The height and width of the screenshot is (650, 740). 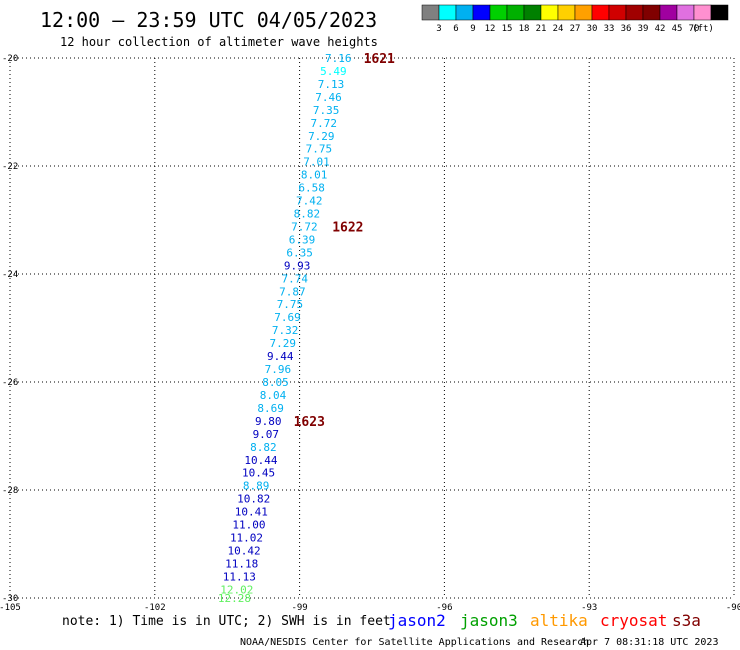 I want to click on swh-value-label: 7.32, so click(x=285, y=330).